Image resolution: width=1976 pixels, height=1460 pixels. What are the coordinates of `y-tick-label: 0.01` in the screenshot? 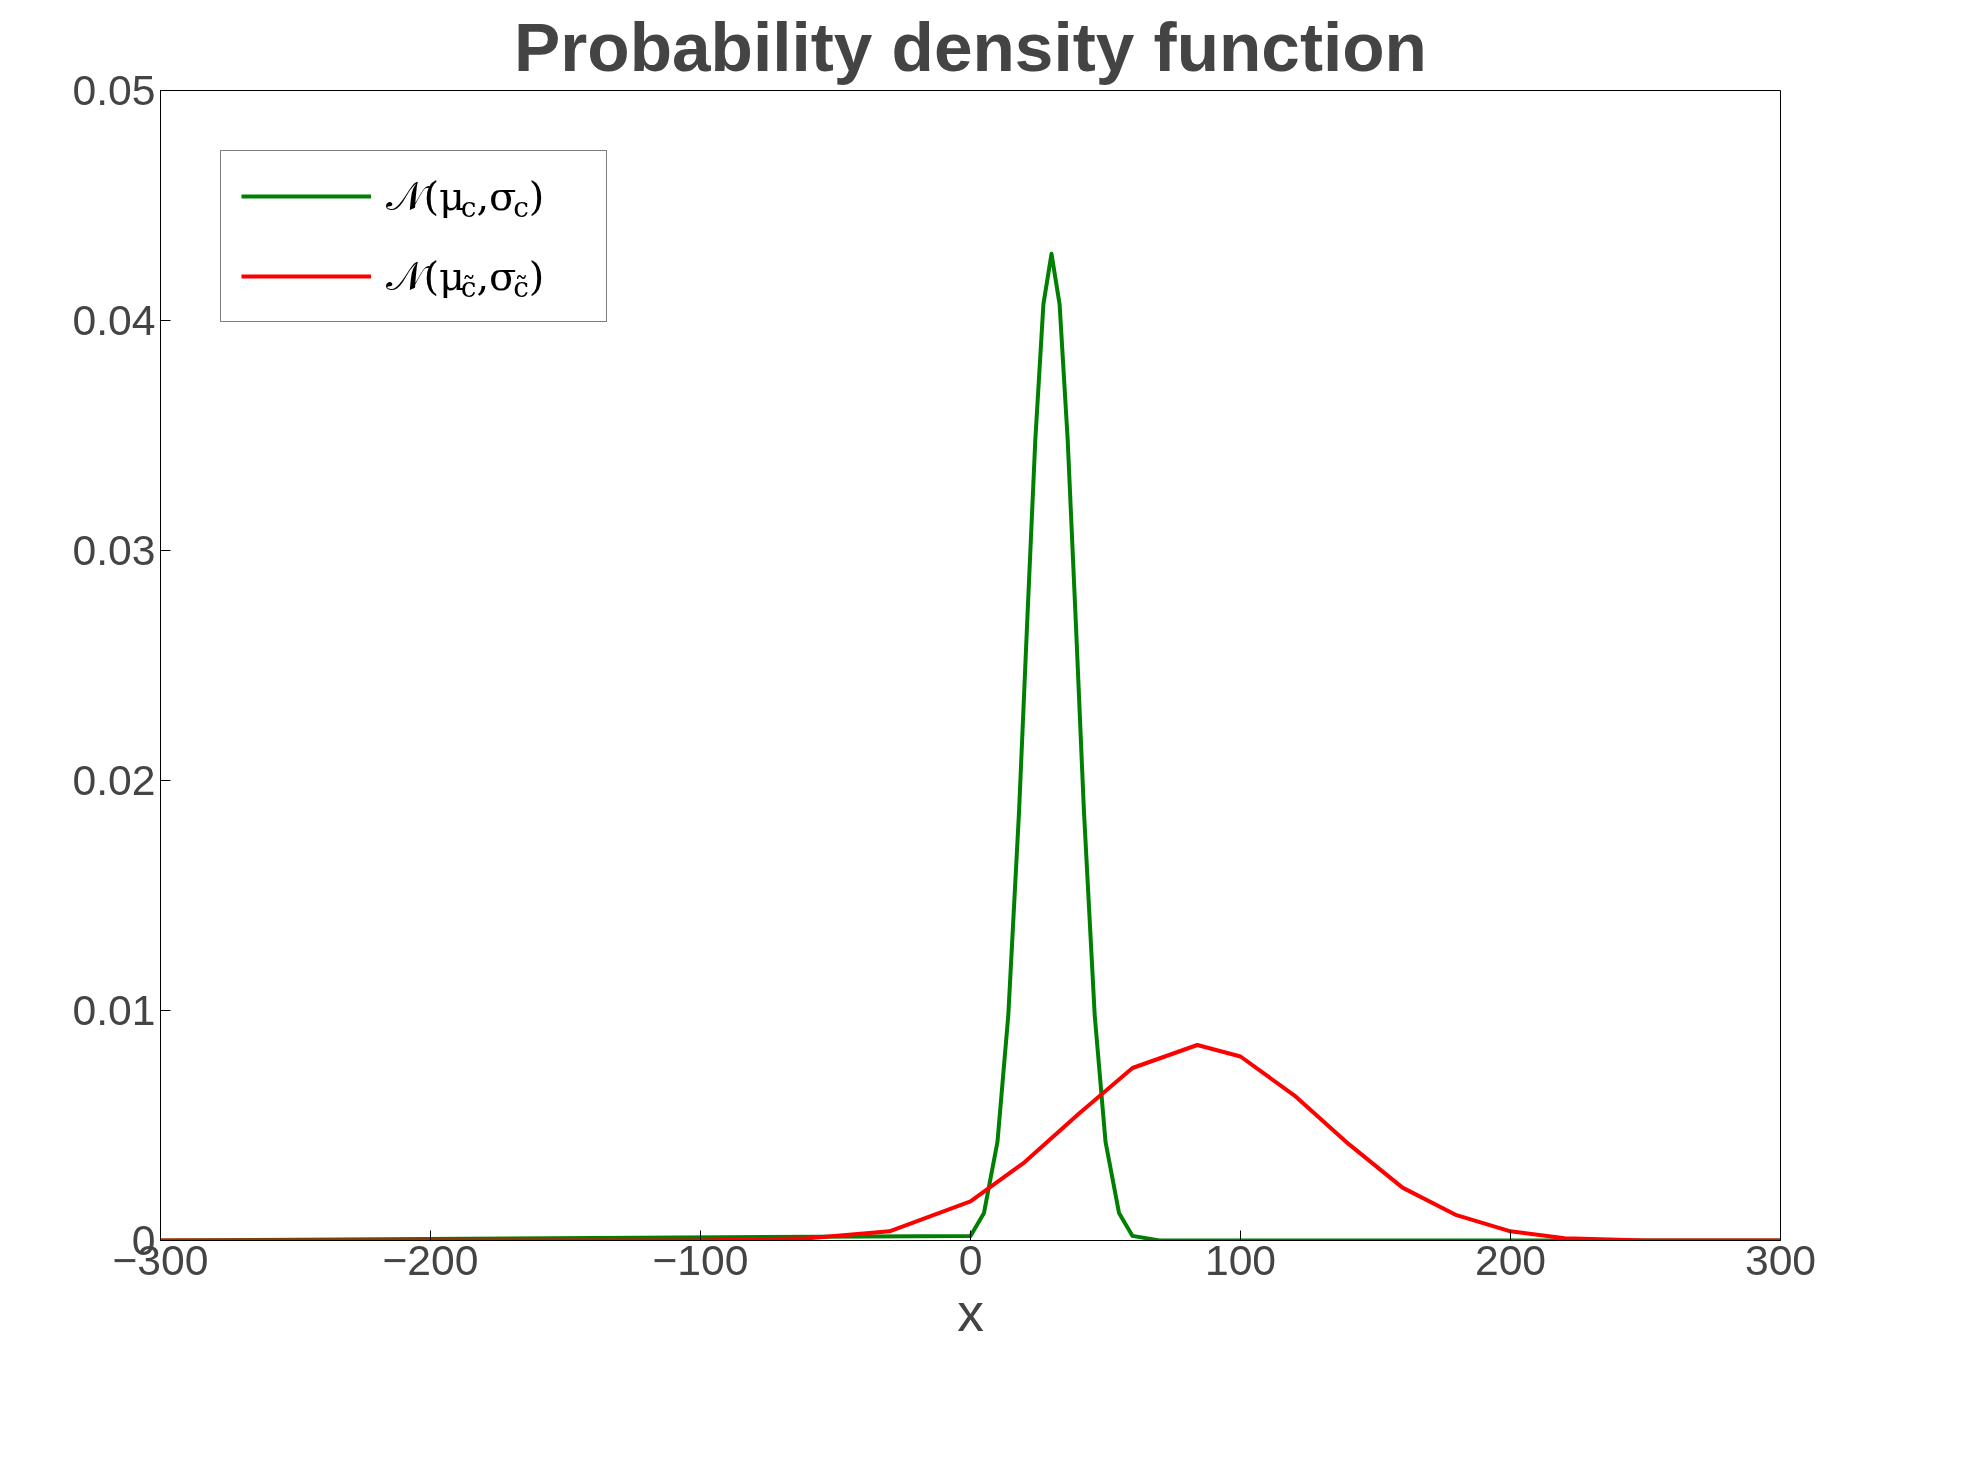 It's located at (114, 1010).